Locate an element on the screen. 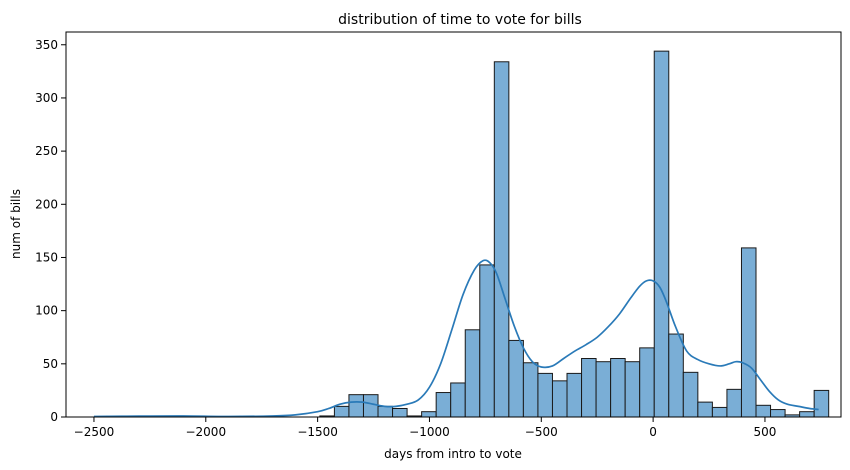  chart-title: distribution of time to vote for bills is located at coordinates (460, 20).